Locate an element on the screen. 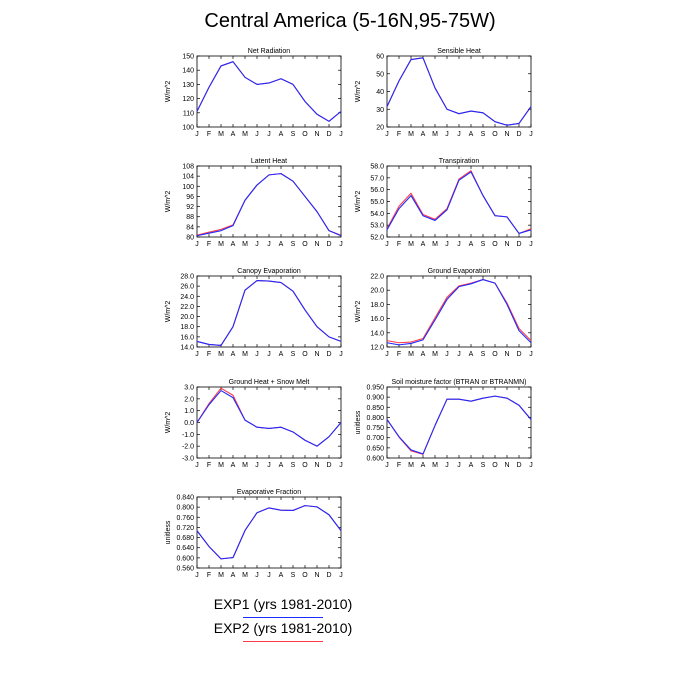 The image size is (700, 700). y-tick-label: 0.800 is located at coordinates (375, 418).